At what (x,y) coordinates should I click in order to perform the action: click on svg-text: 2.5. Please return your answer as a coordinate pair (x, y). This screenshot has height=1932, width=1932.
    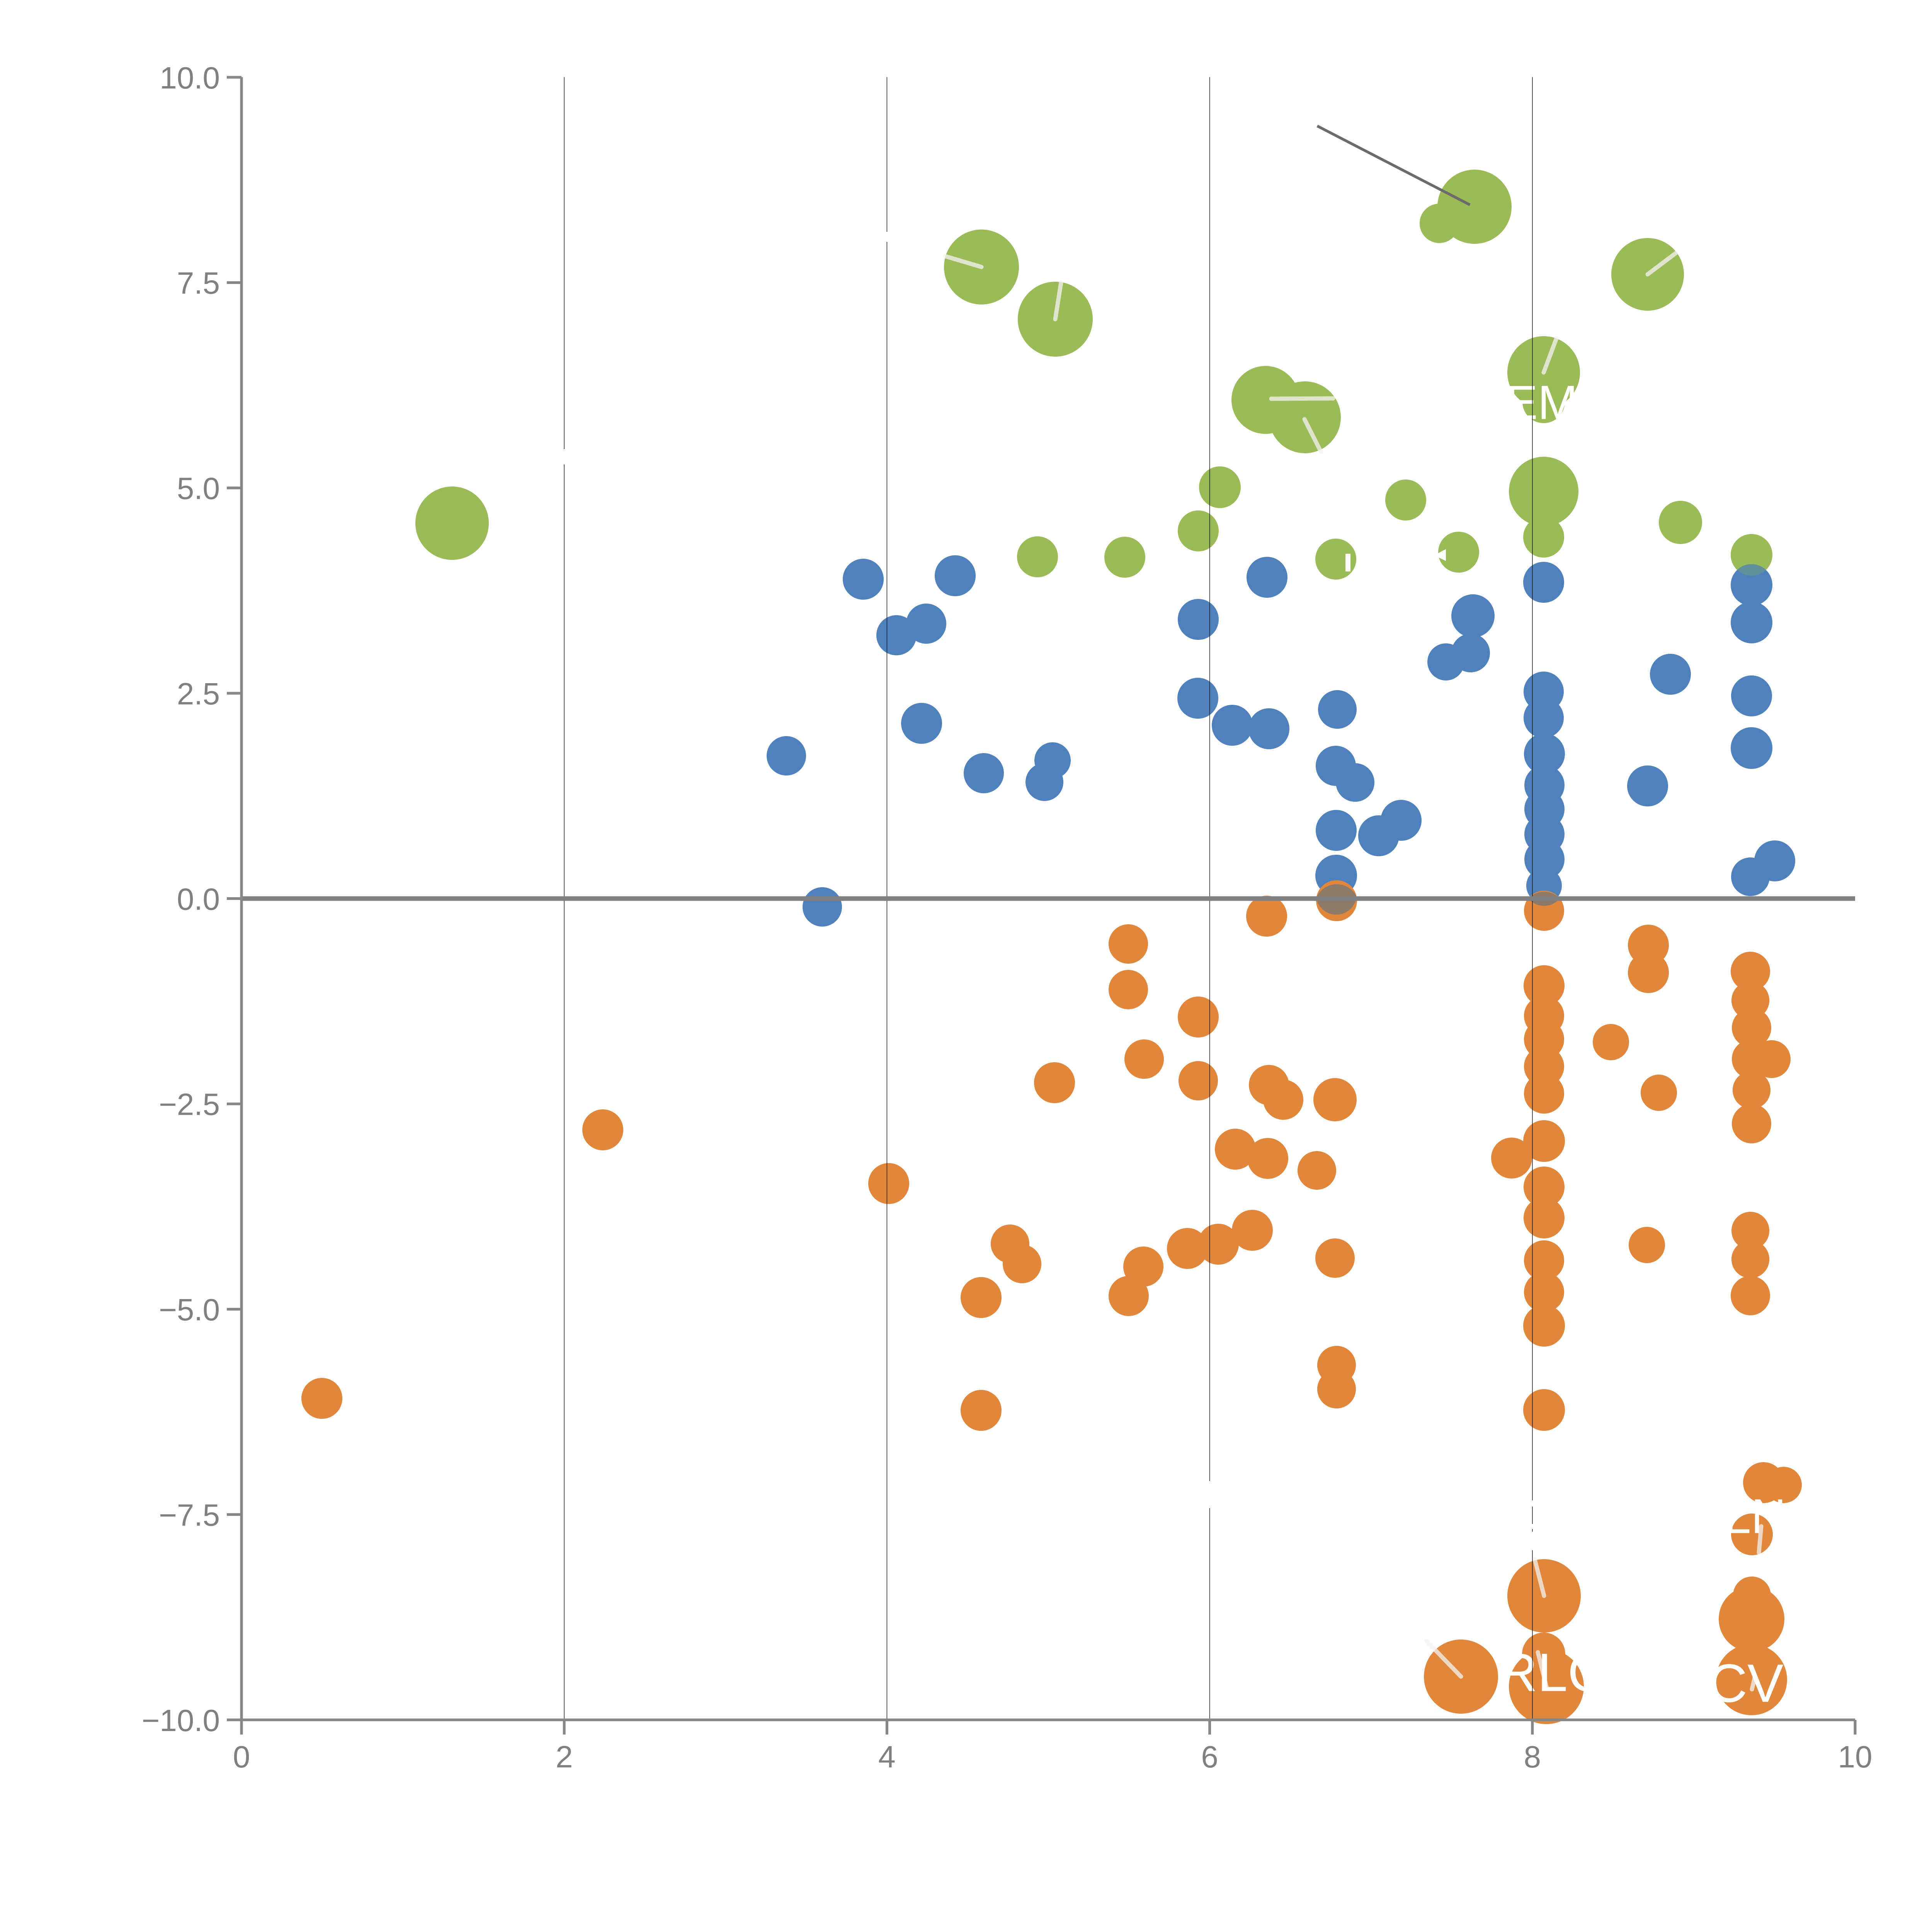
    Looking at the image, I should click on (198, 694).